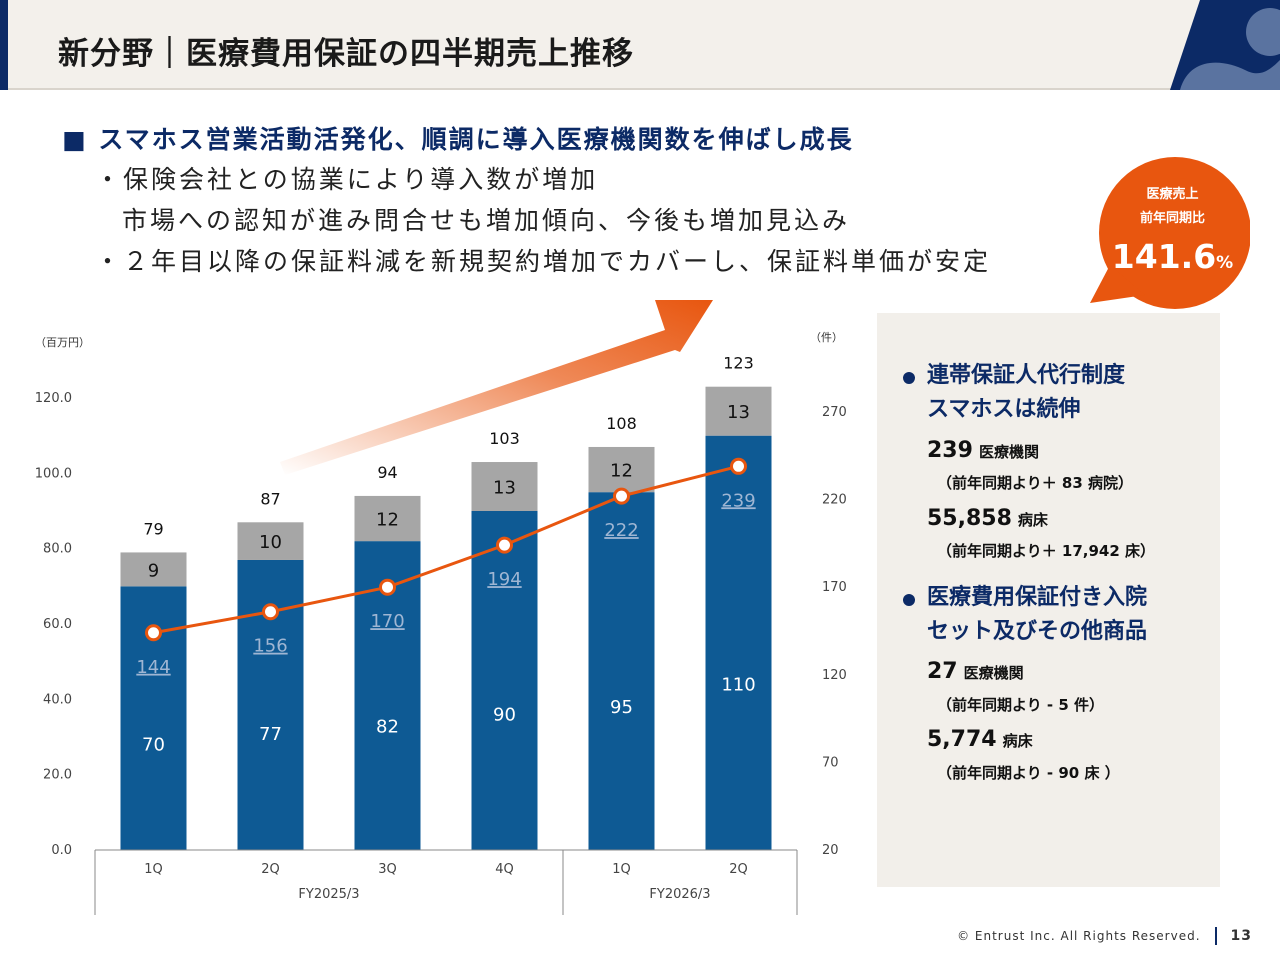 Image resolution: width=1280 pixels, height=960 pixels. I want to click on logo-decoration, so click(1225, 45).